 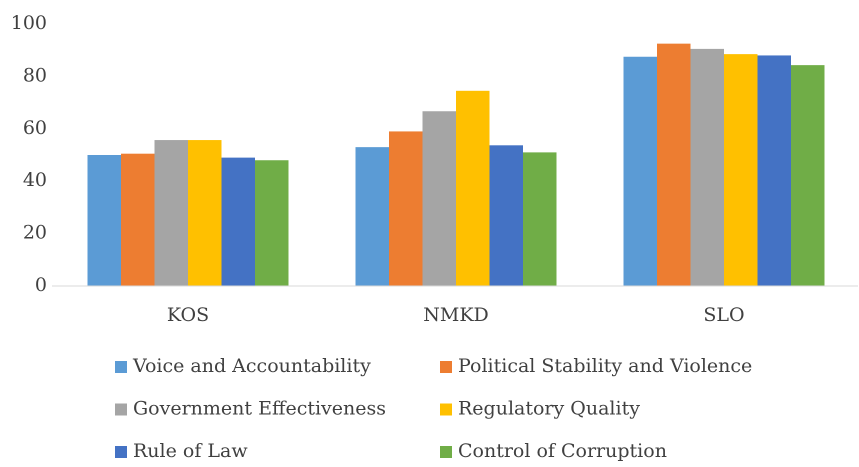 I want to click on x-tick-label: KOS, so click(x=188, y=315).